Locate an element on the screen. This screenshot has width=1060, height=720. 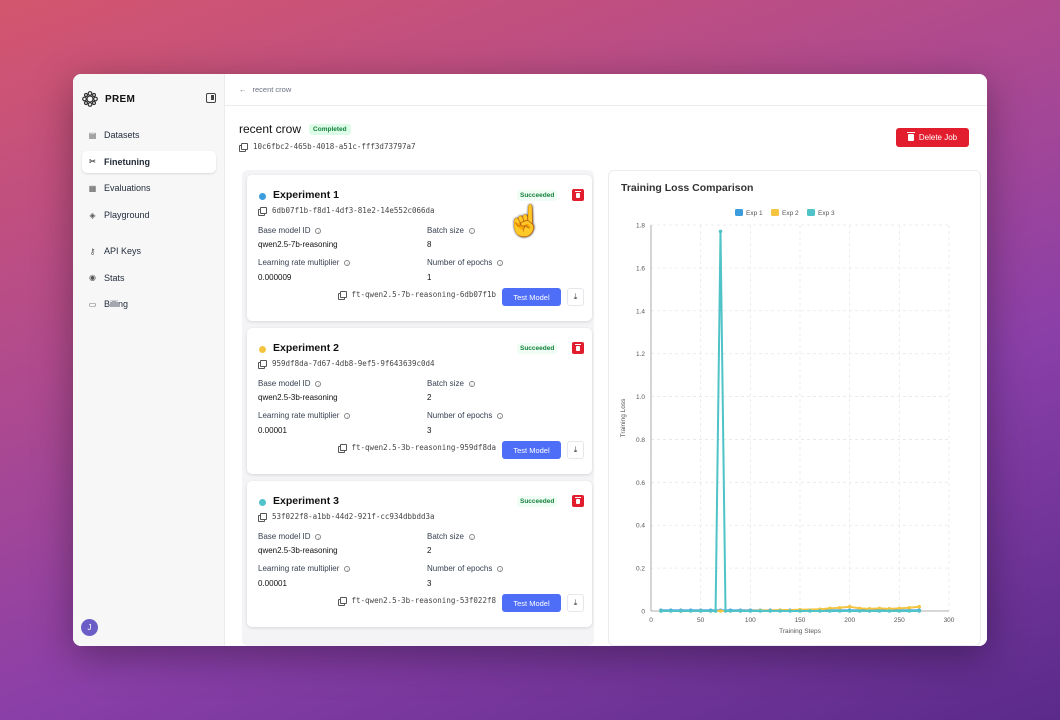
experiment-name: Experiment 3 is located at coordinates (306, 501).